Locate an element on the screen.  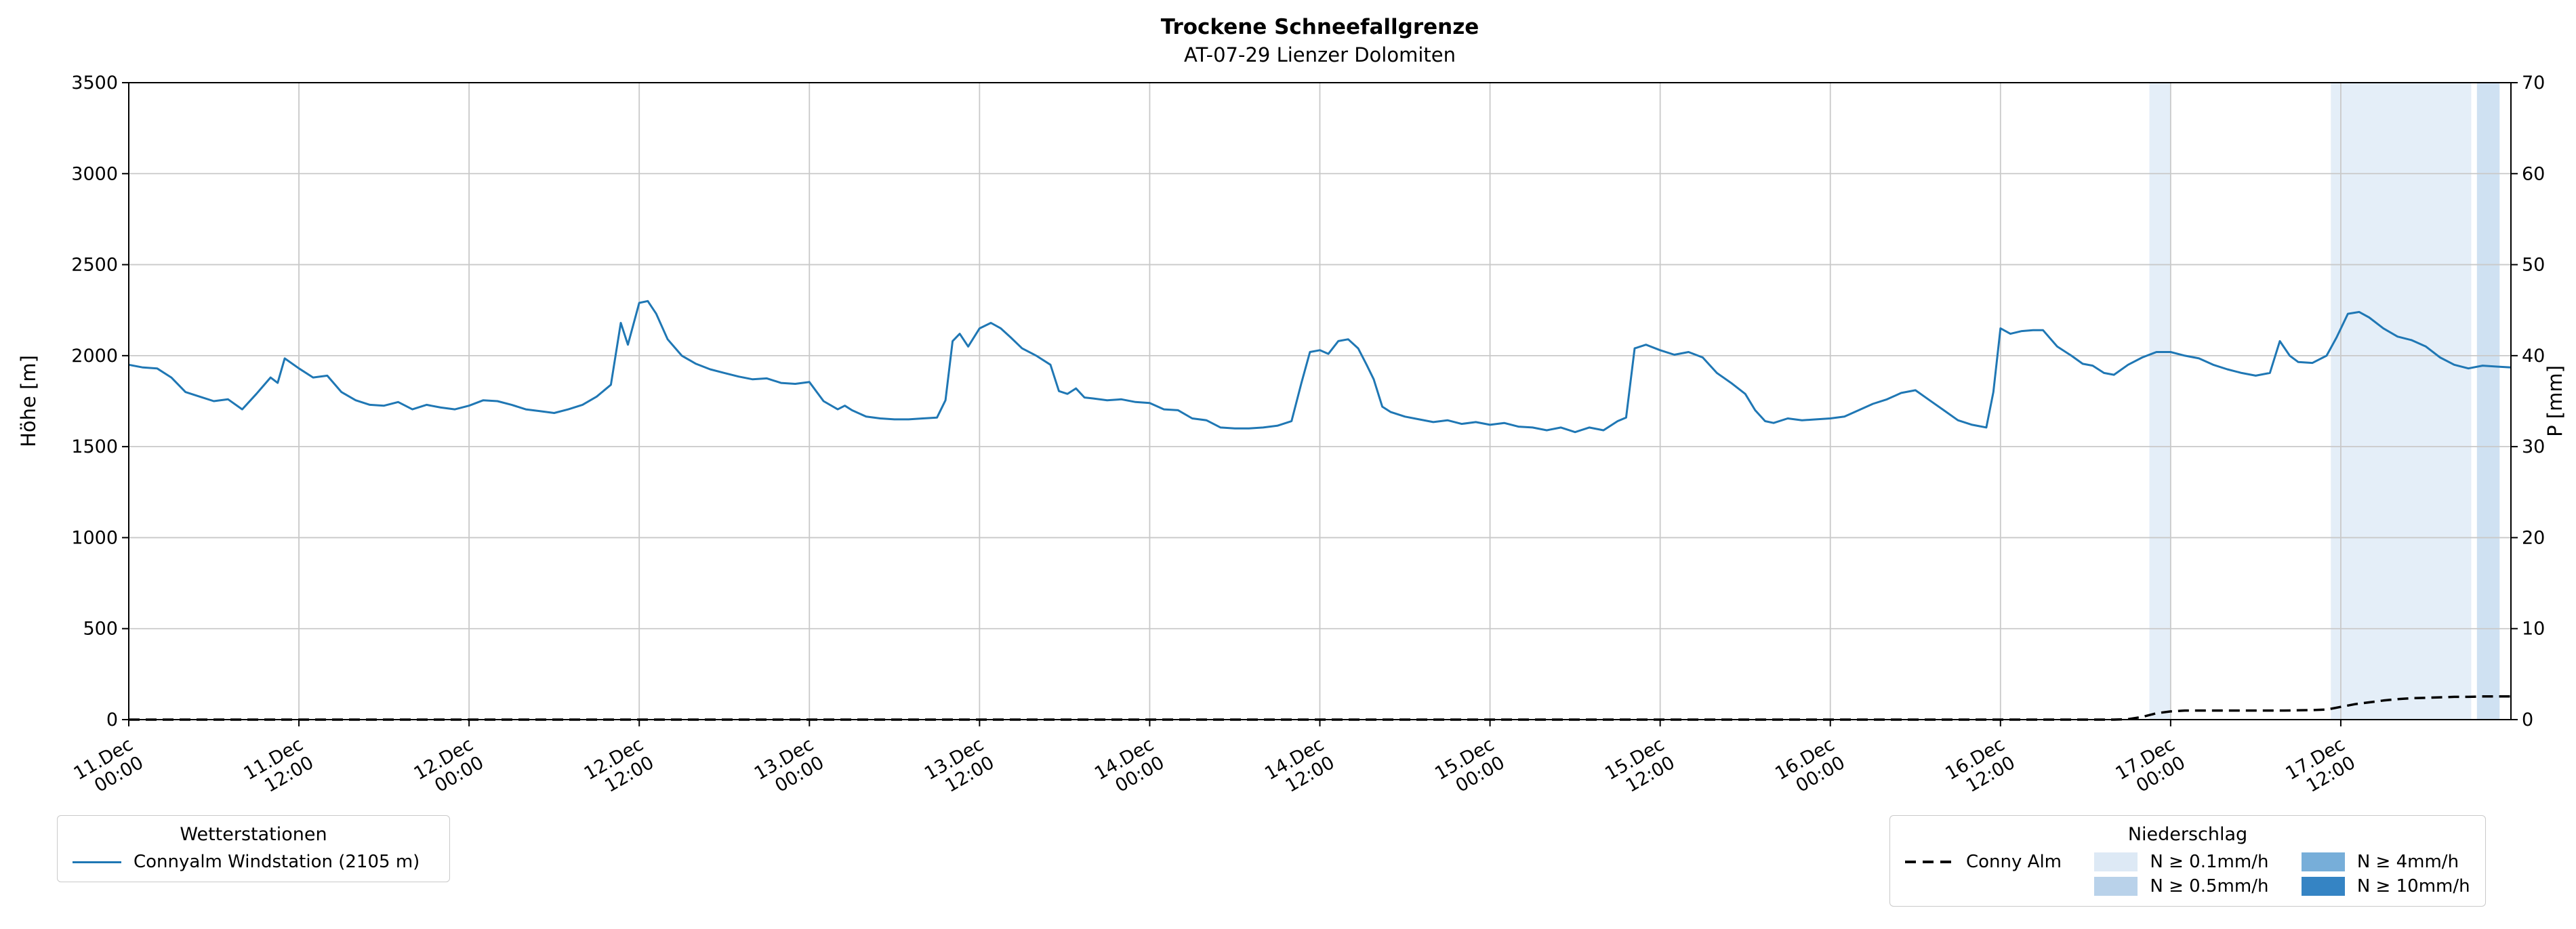
legend-item-n-0.5: N ≥ 0.5mm/h is located at coordinates (2181, 886).